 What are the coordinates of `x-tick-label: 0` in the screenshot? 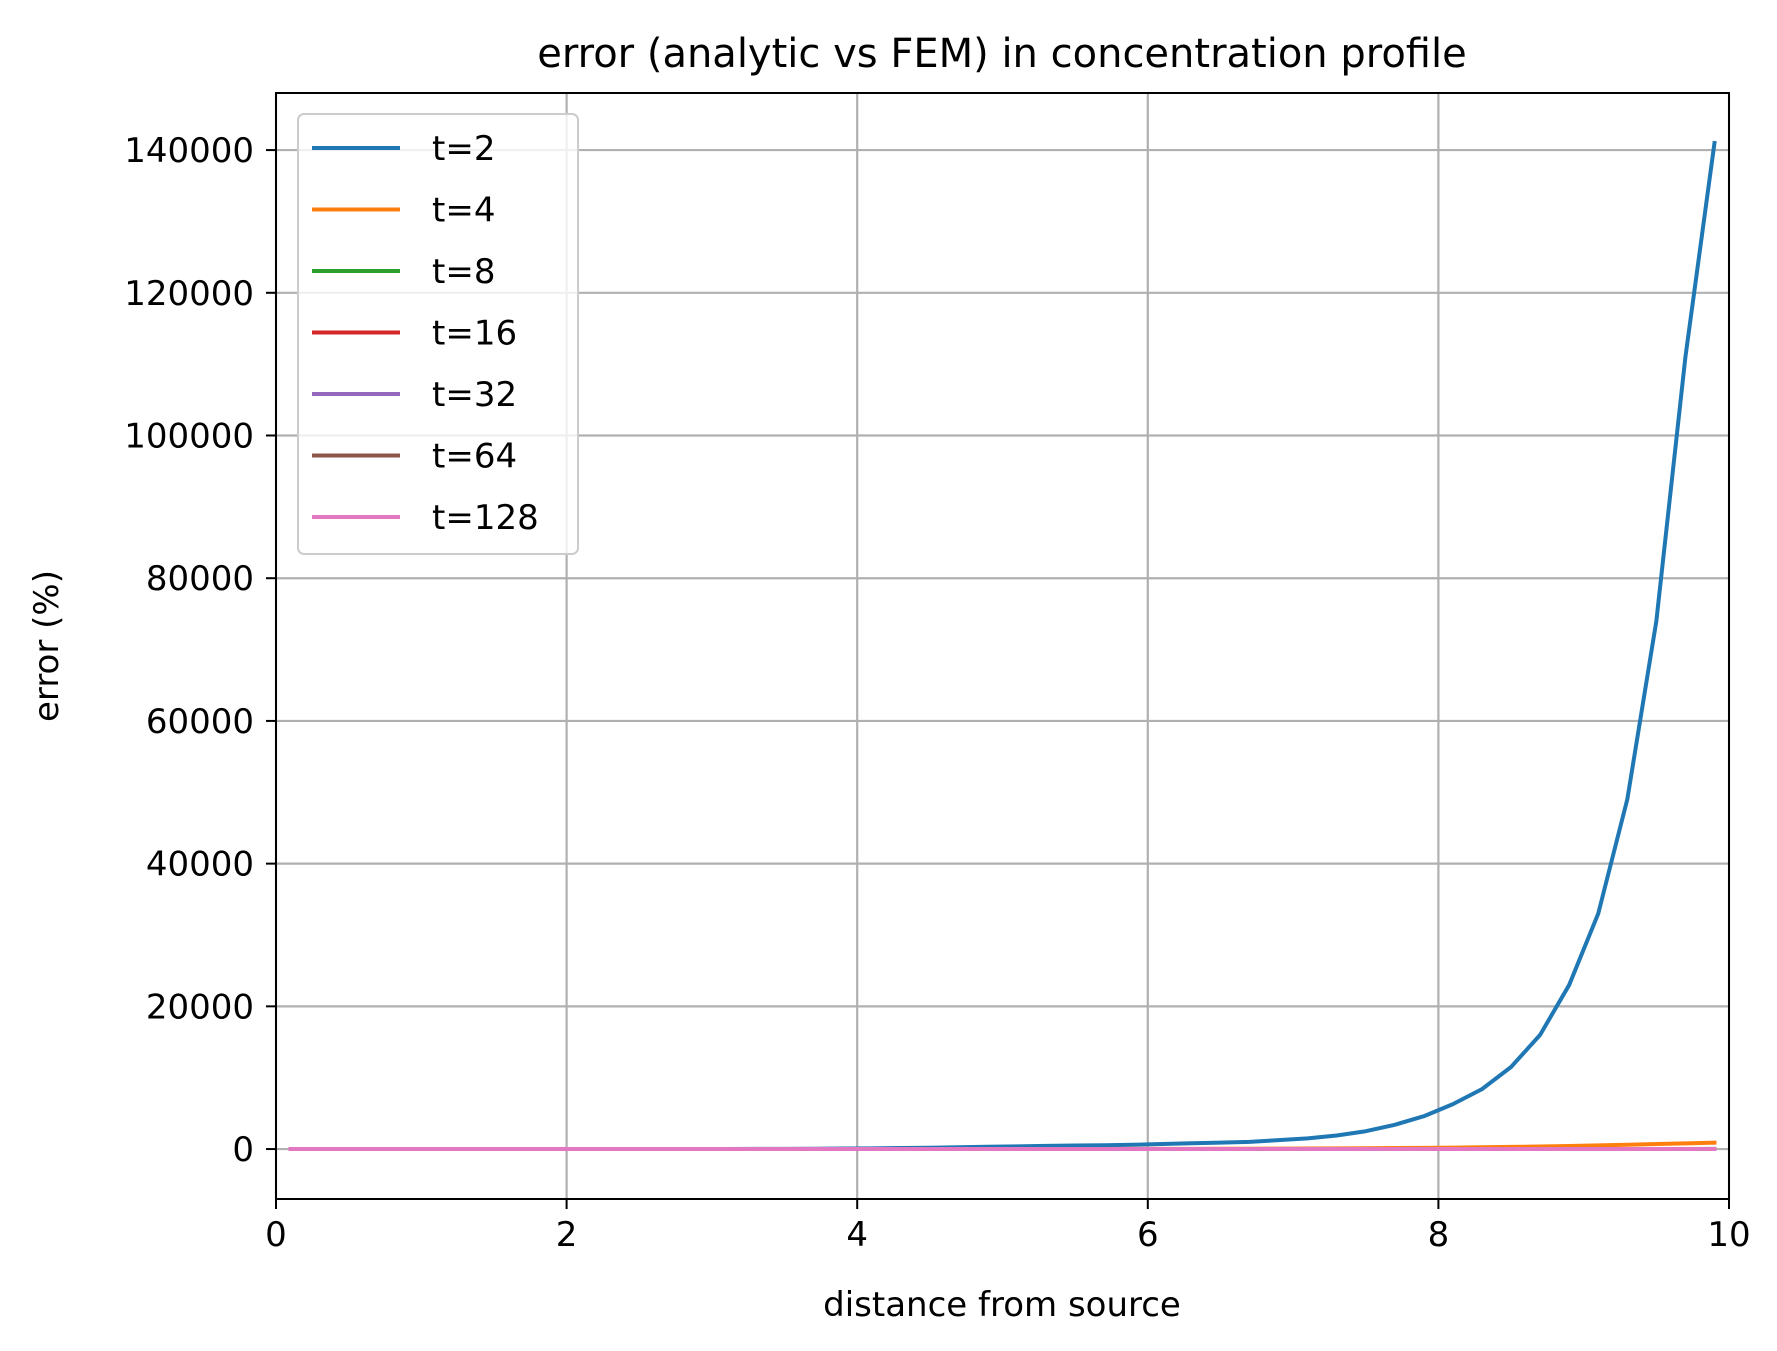 It's located at (276, 1235).